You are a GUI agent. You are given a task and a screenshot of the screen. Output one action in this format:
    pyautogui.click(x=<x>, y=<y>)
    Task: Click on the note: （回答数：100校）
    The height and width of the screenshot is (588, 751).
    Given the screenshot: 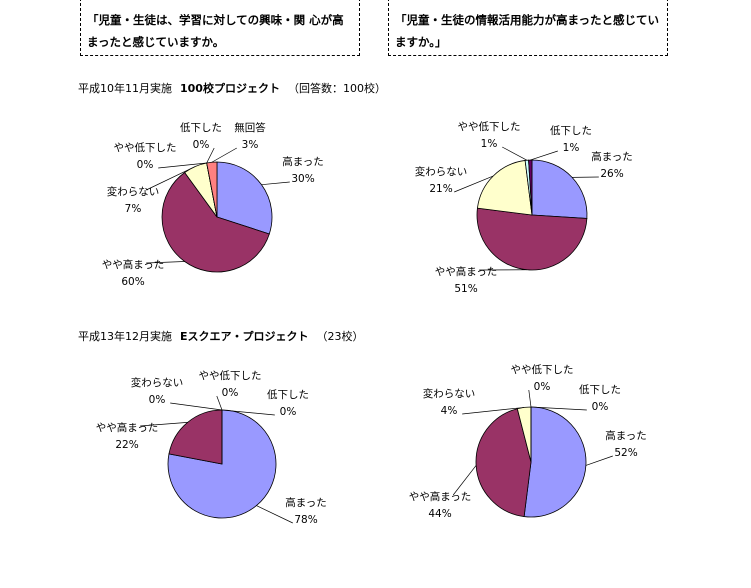 What is the action you would take?
    pyautogui.click(x=336, y=88)
    